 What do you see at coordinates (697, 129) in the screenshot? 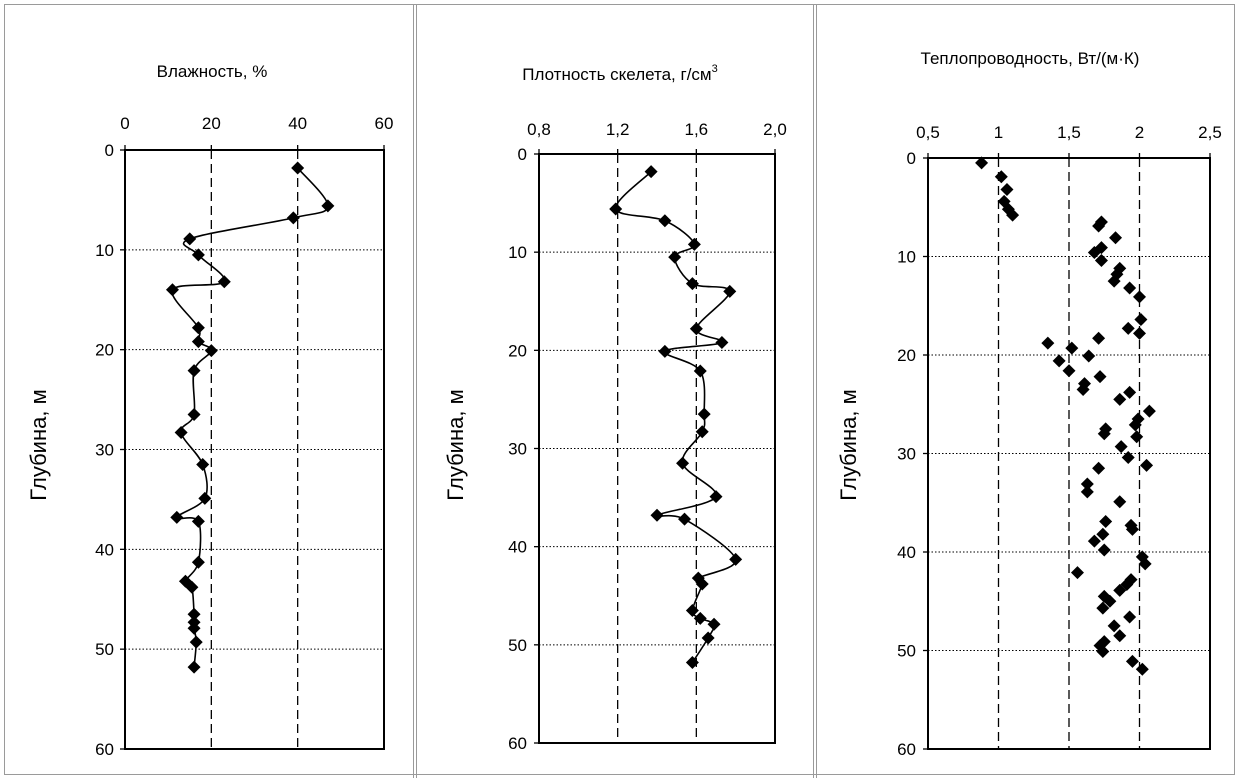
I see `x-tick-label: 1,6` at bounding box center [697, 129].